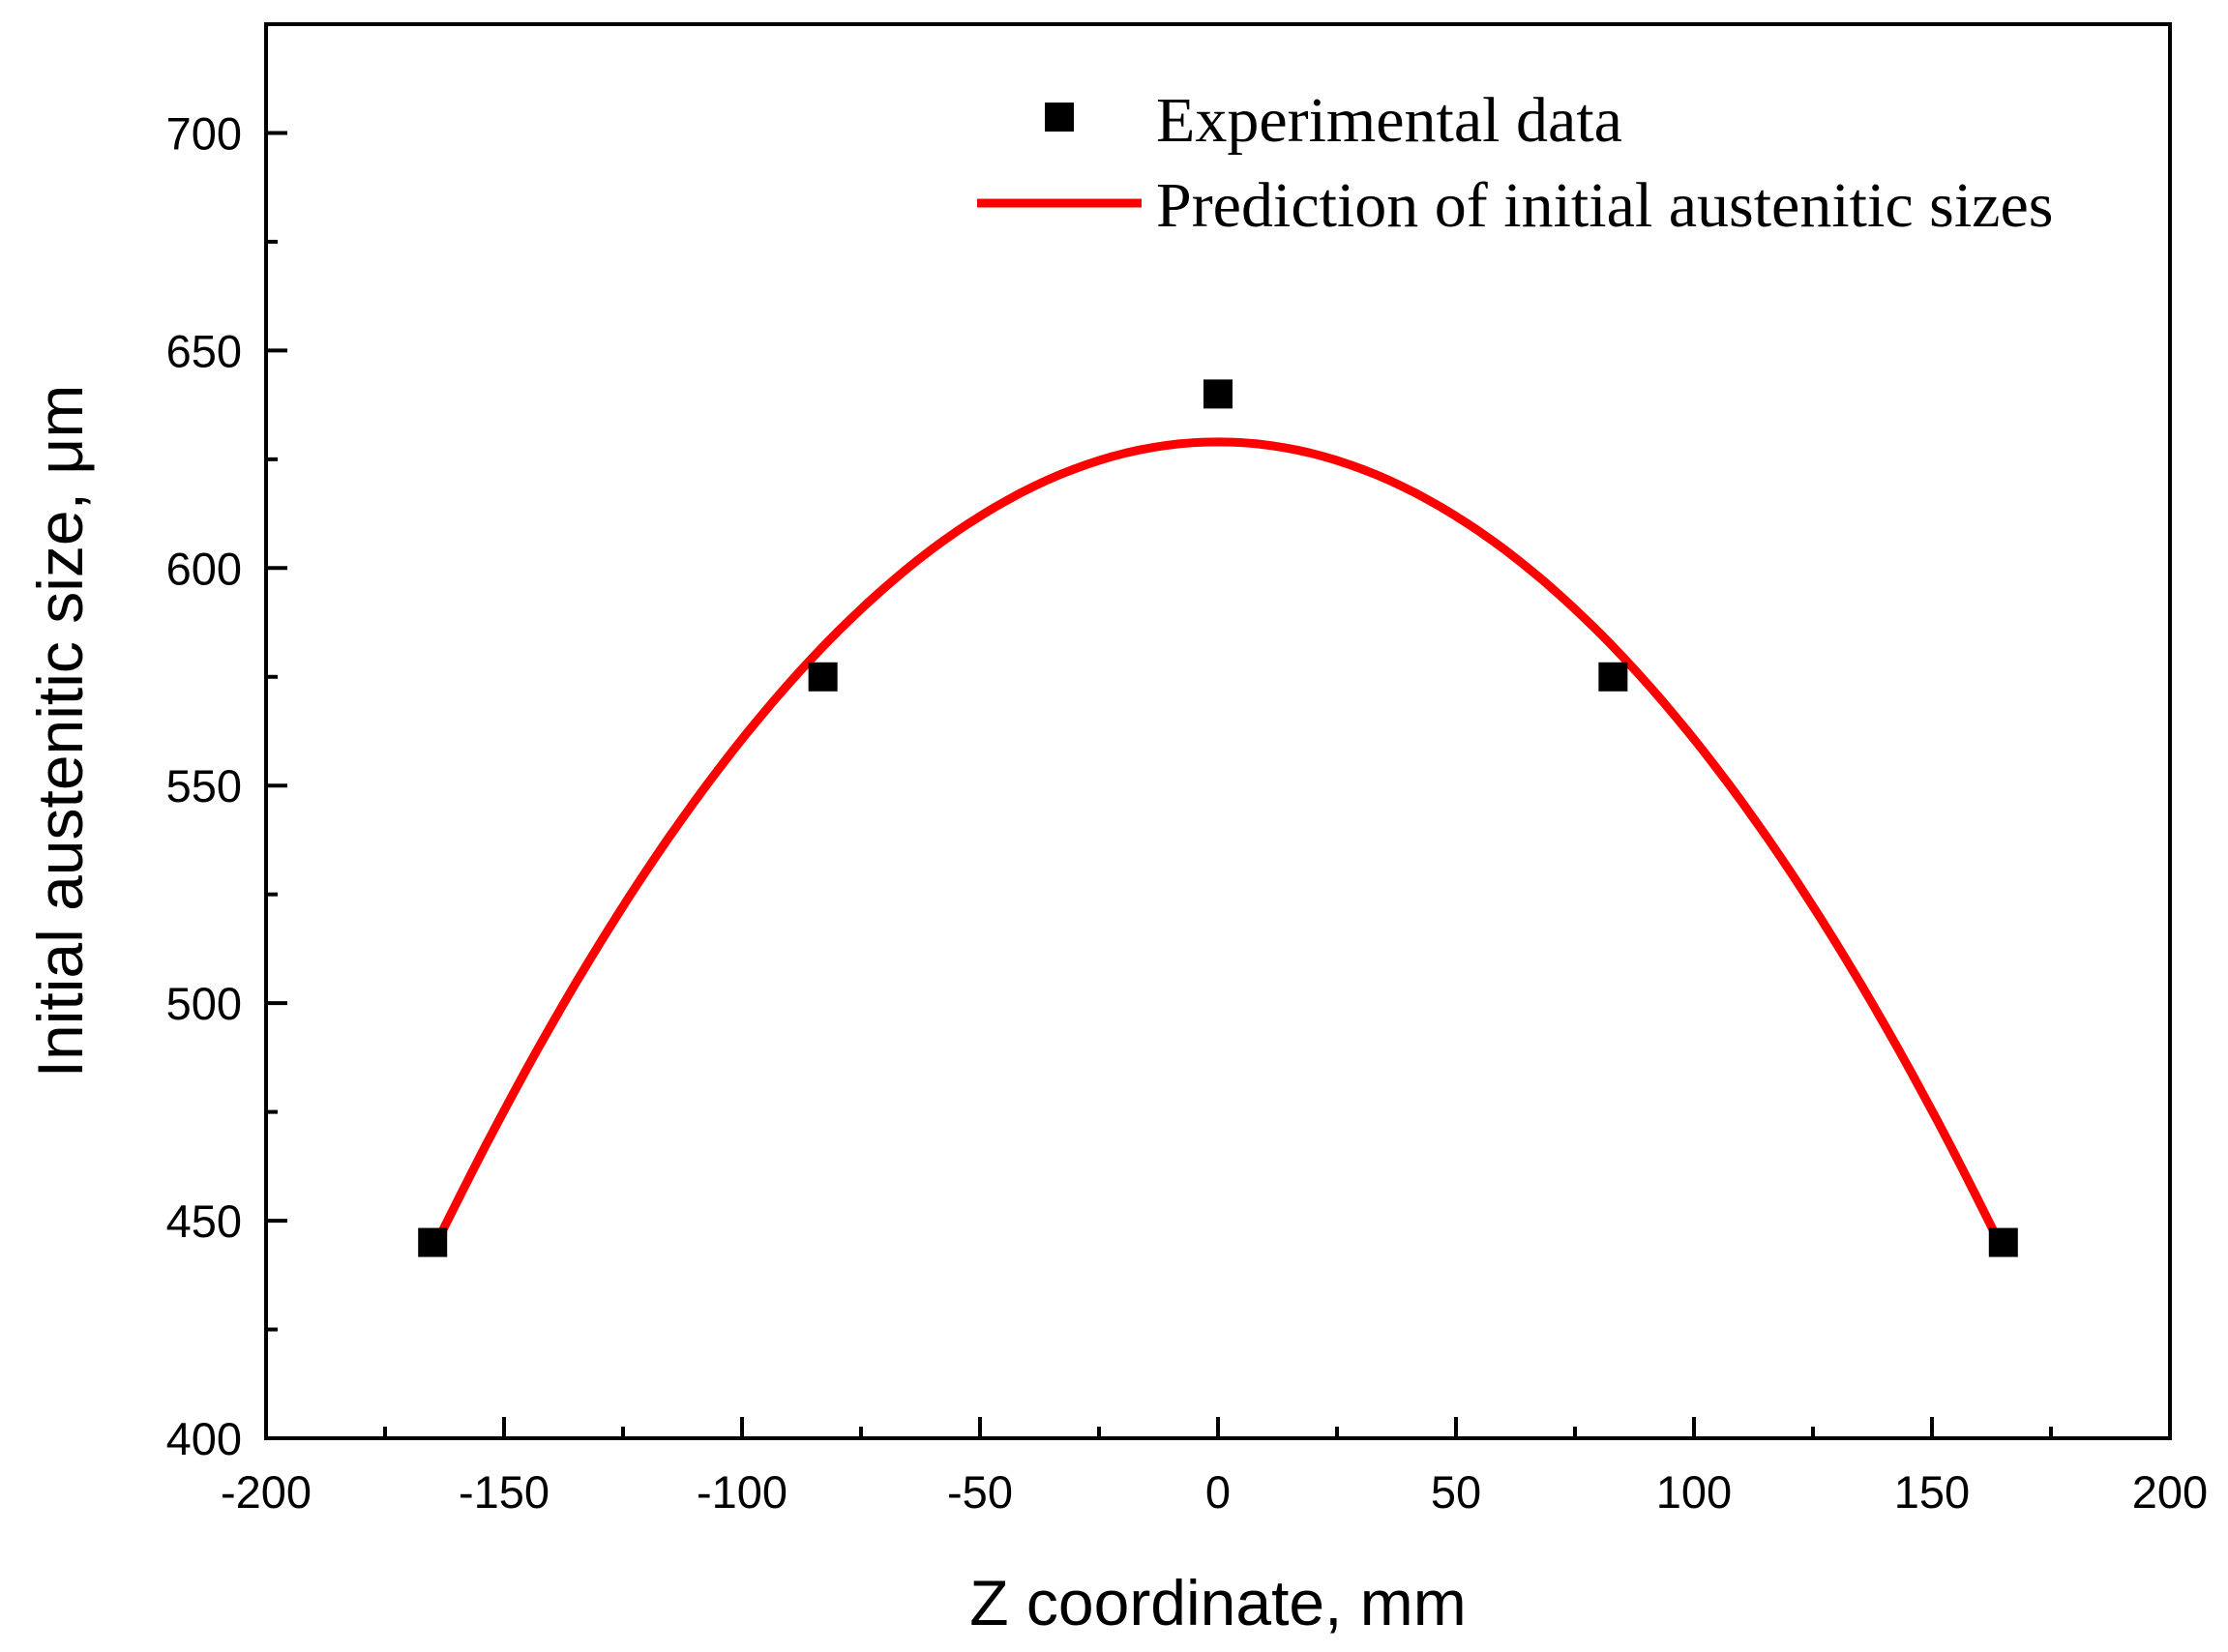  Describe the element at coordinates (266, 1492) in the screenshot. I see `x-tick-label: -200` at that location.